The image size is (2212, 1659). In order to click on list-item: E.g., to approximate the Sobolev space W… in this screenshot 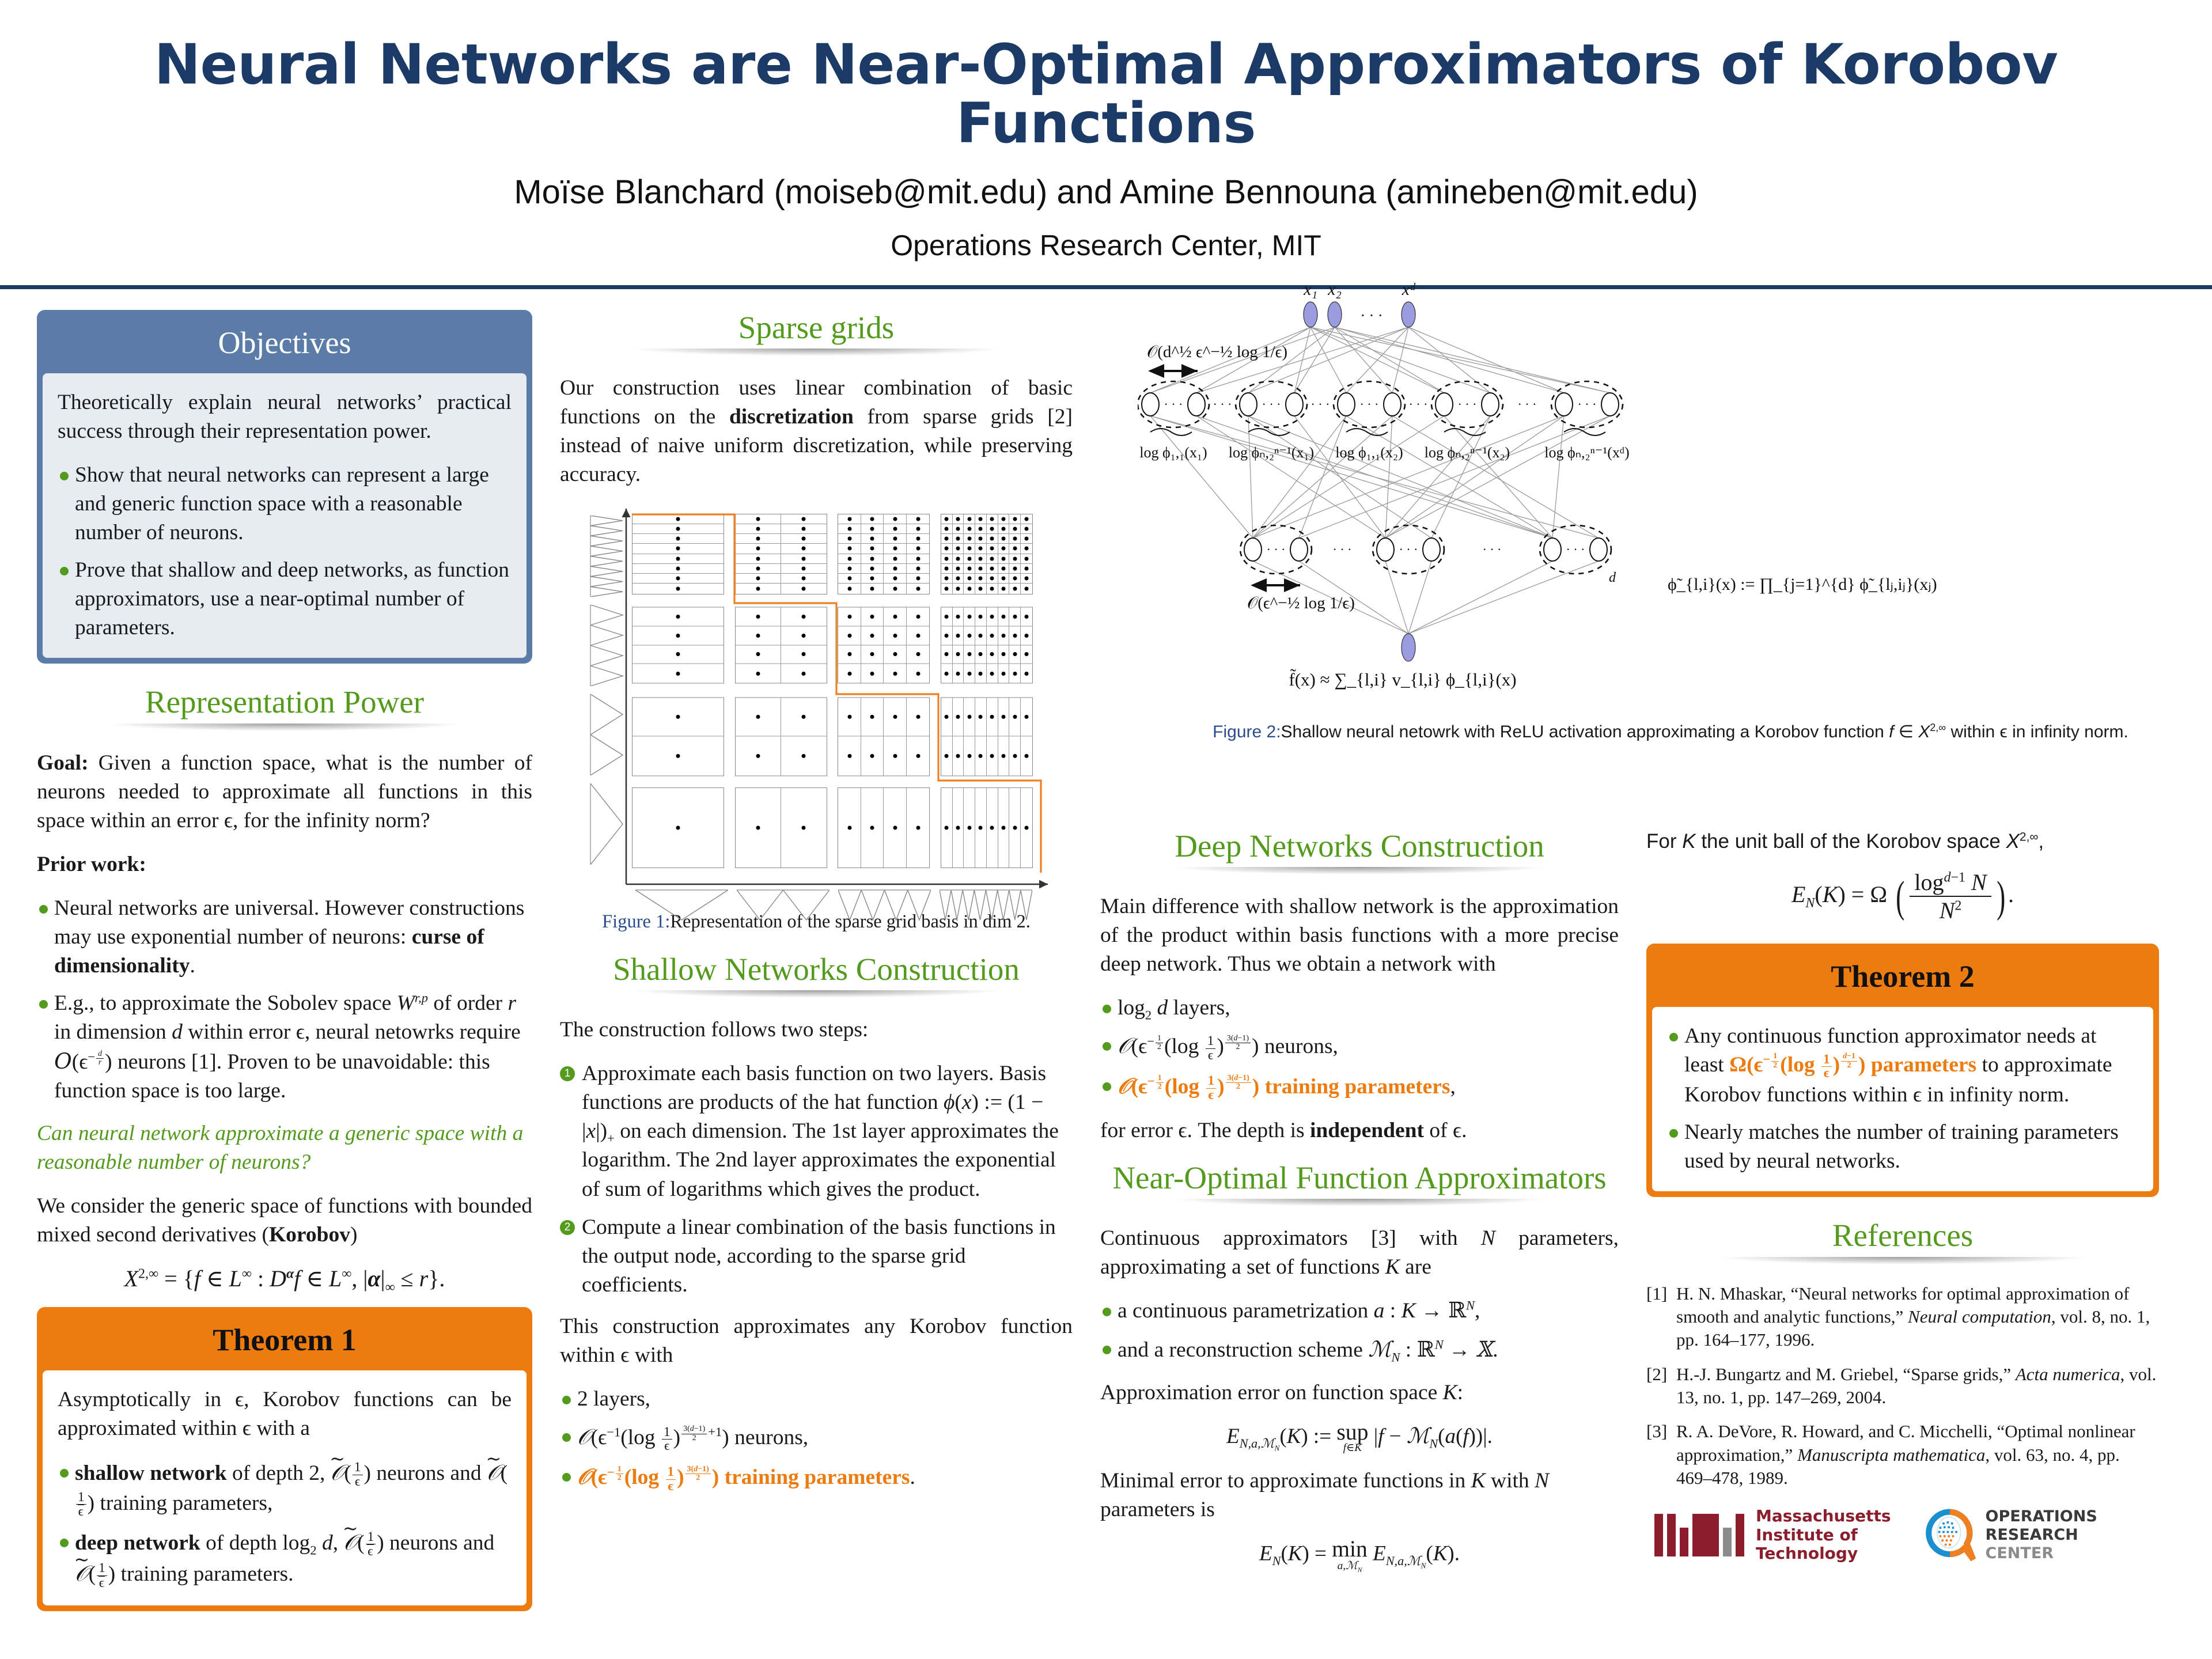, I will do `click(284, 1047)`.